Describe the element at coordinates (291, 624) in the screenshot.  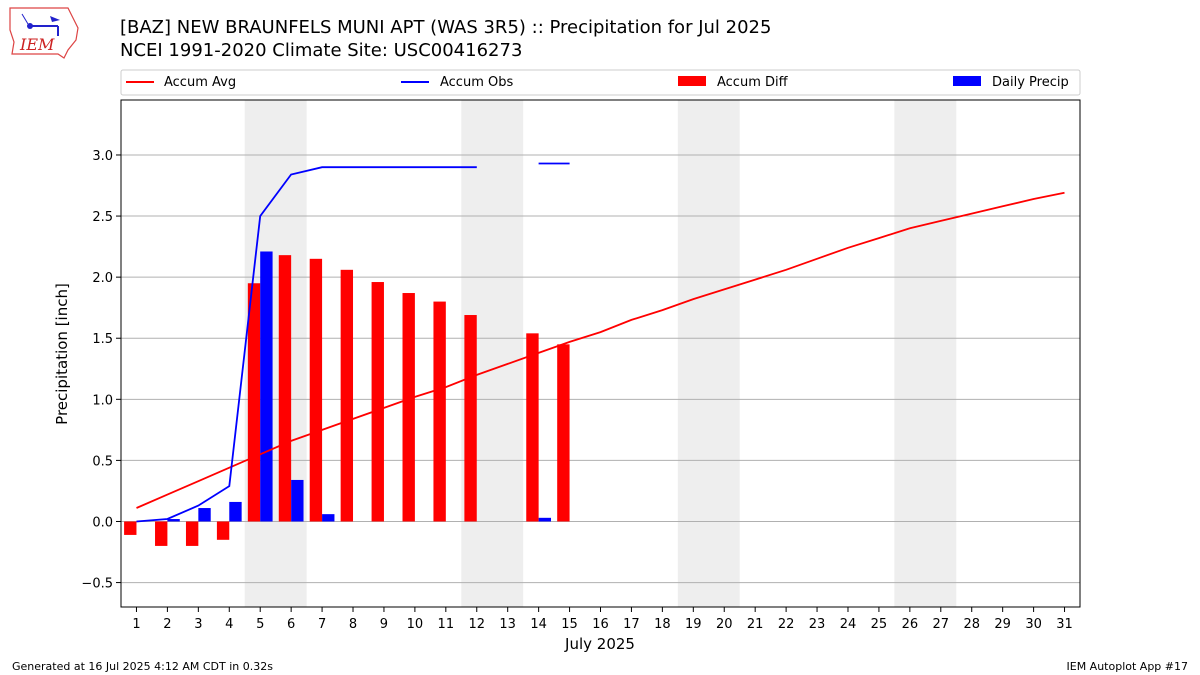
I see `x-tick-label: 6` at that location.